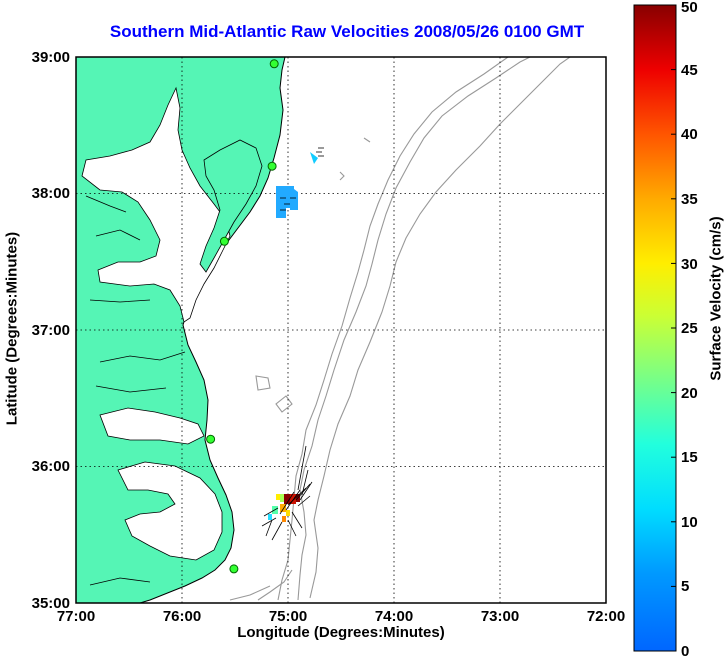  Describe the element at coordinates (715, 298) in the screenshot. I see `colorbar-label: Surface Velocity (cm/s)` at that location.